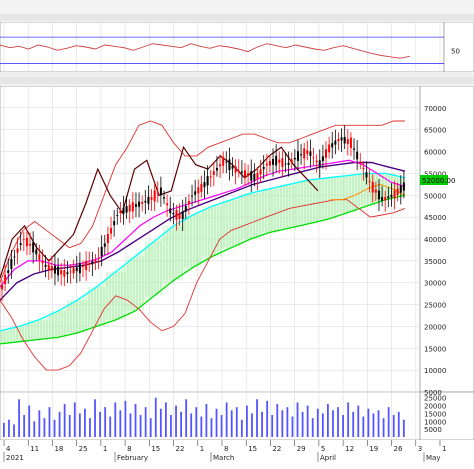  Describe the element at coordinates (435, 371) in the screenshot. I see `price-tick-label: 10000` at that location.